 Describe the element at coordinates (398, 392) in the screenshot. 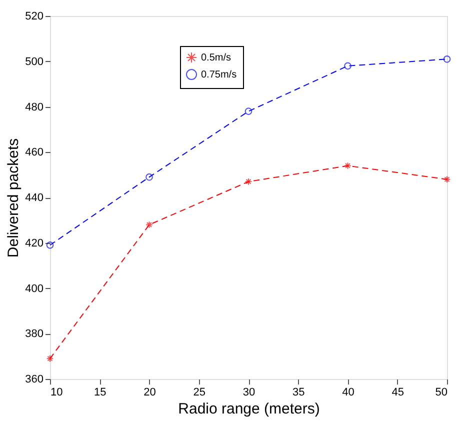

I see `x-tick-label: 45` at that location.